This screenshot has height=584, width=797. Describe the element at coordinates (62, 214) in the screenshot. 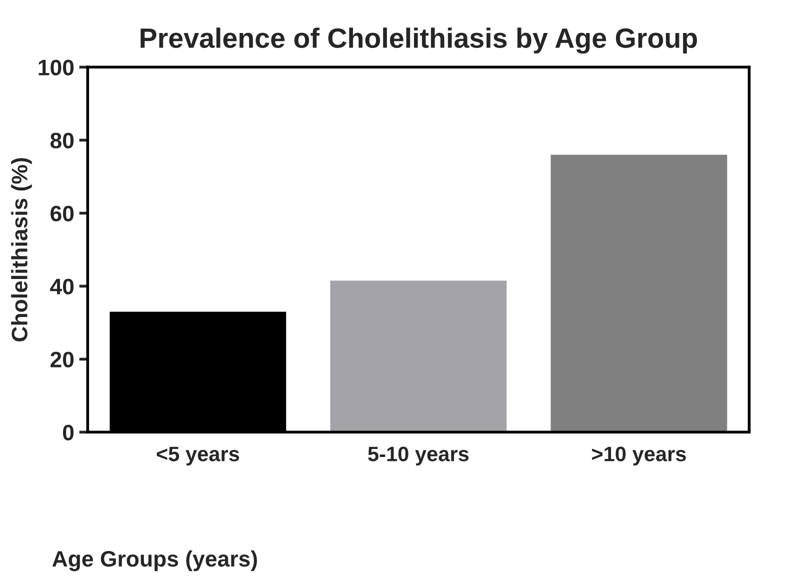

I see `y-tick-label: 60` at that location.